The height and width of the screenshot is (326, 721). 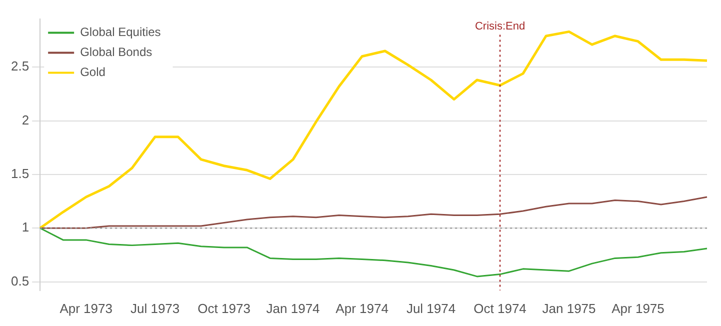 What do you see at coordinates (120, 32) in the screenshot?
I see `legend-label: Global Equities` at bounding box center [120, 32].